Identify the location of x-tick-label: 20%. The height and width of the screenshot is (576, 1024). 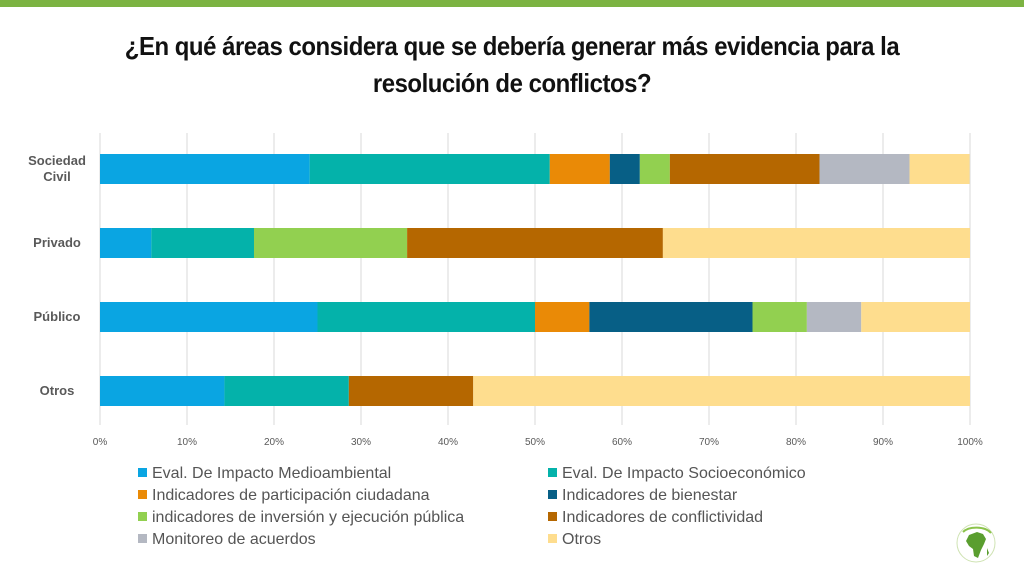
(274, 442).